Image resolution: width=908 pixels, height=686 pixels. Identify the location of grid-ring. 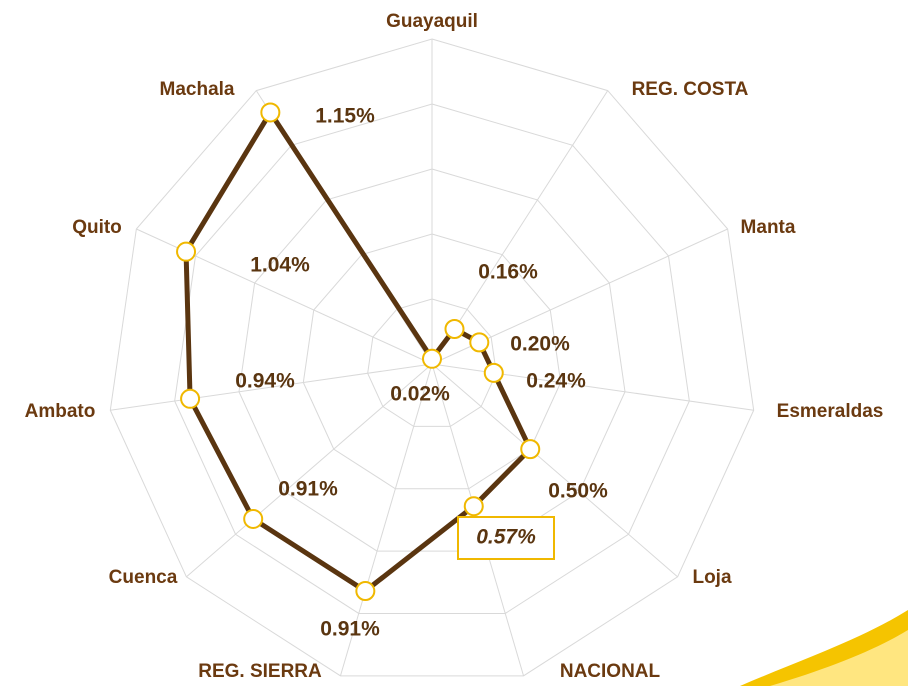
(432, 362).